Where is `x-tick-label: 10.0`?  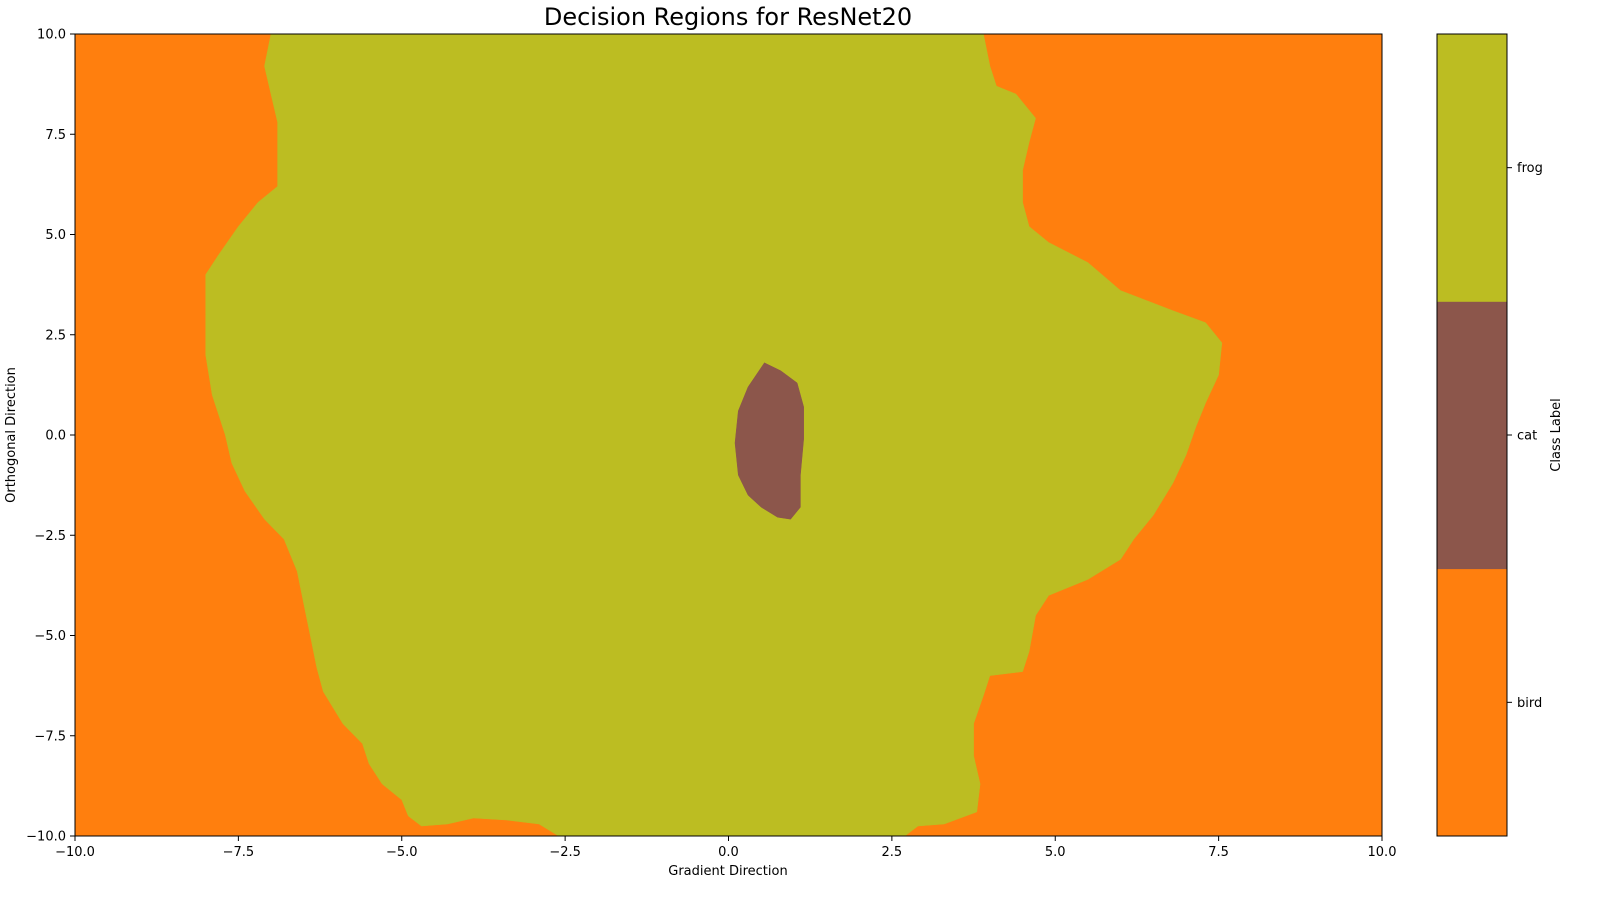 x-tick-label: 10.0 is located at coordinates (1382, 852).